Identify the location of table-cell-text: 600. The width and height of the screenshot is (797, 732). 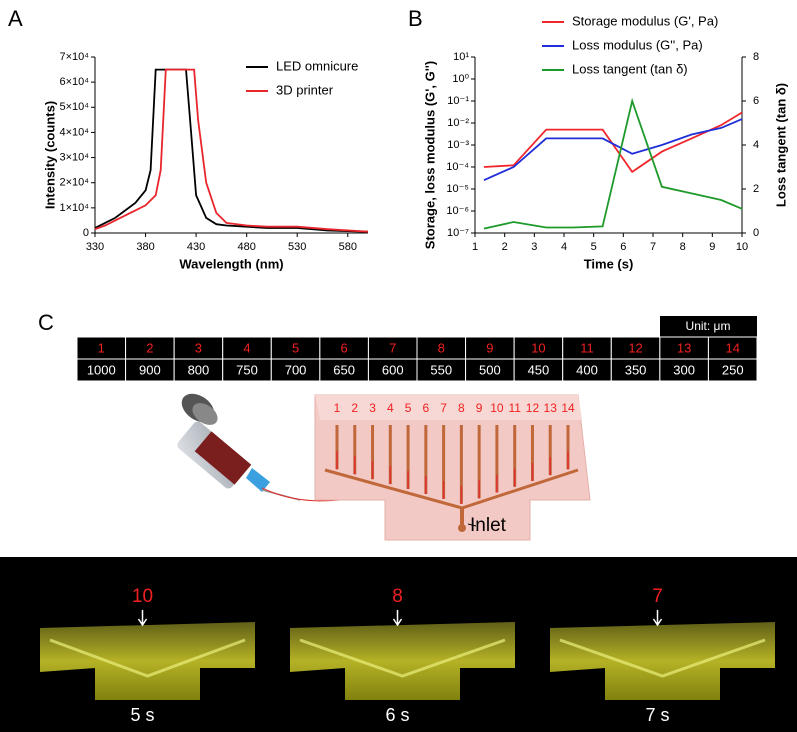
(393, 369).